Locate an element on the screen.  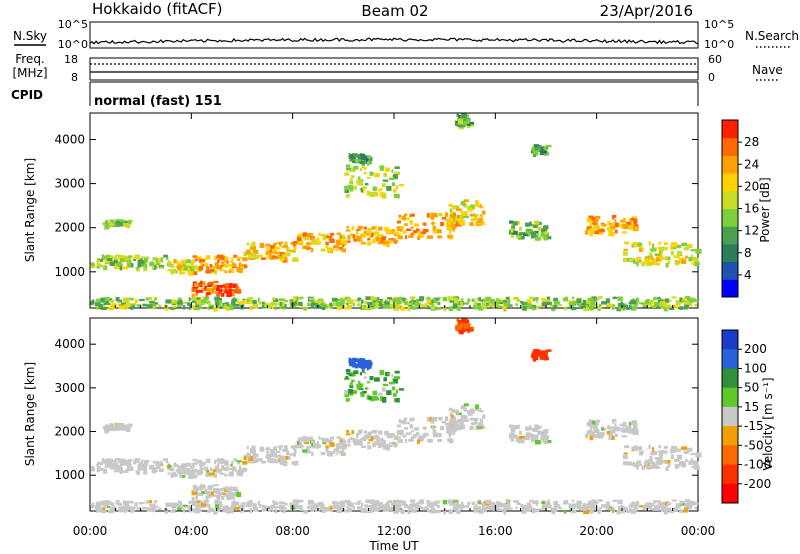
colorbar-tick-label: 20 is located at coordinates (751, 186).